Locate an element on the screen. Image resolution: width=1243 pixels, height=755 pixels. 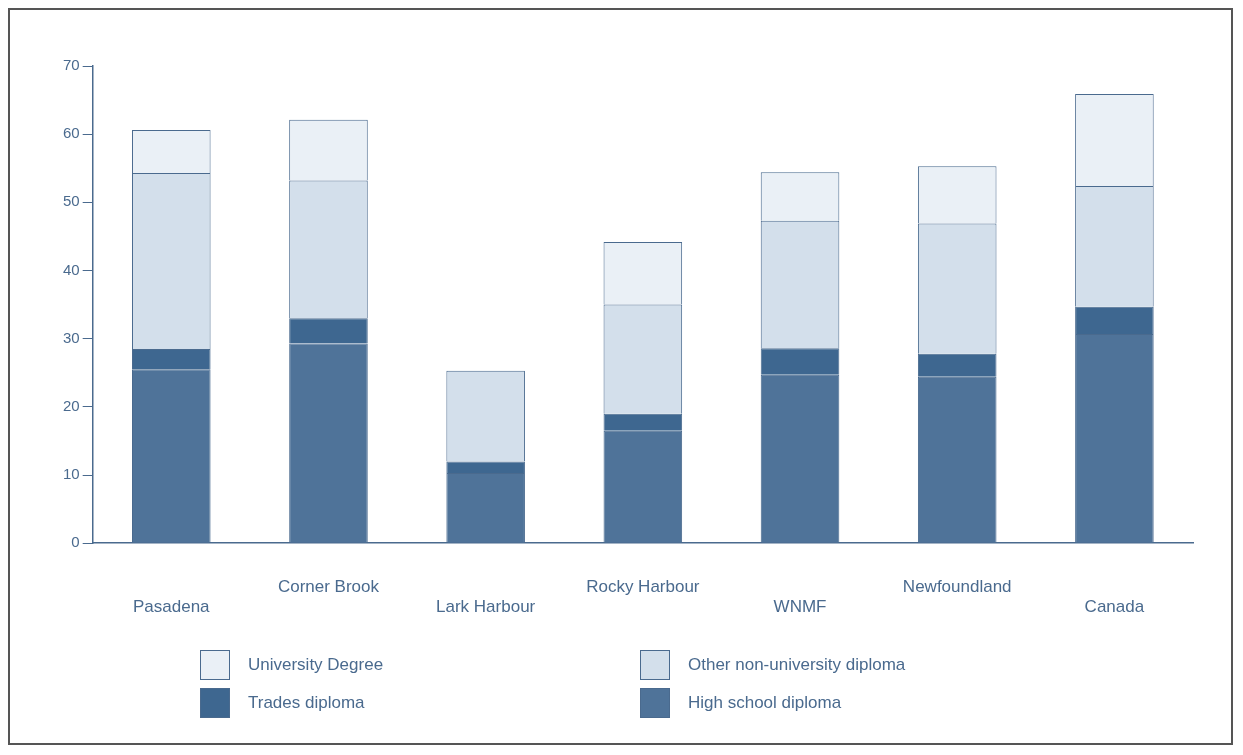
x-tick-label: Lark Harbour is located at coordinates (486, 607).